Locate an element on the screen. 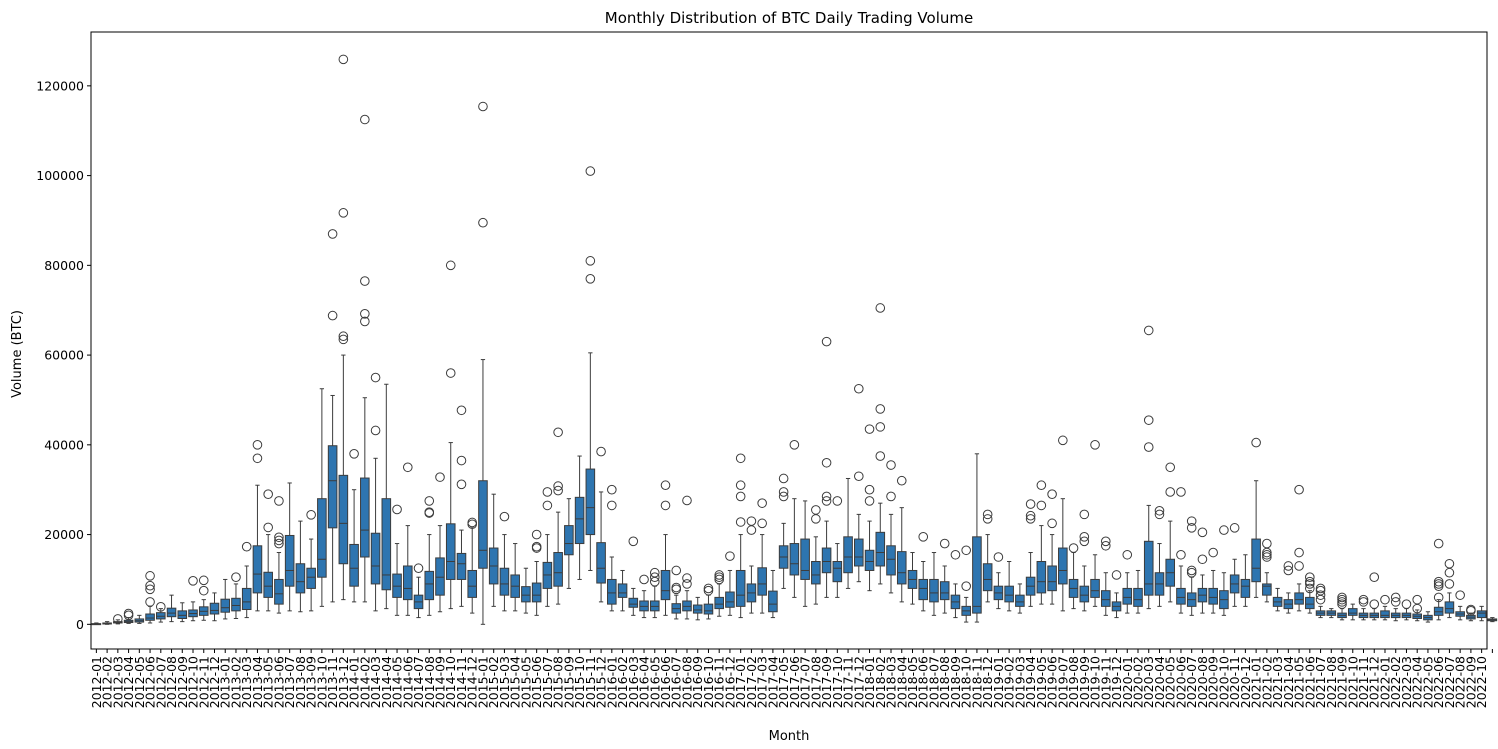  box-undefined is located at coordinates (1492, 620).